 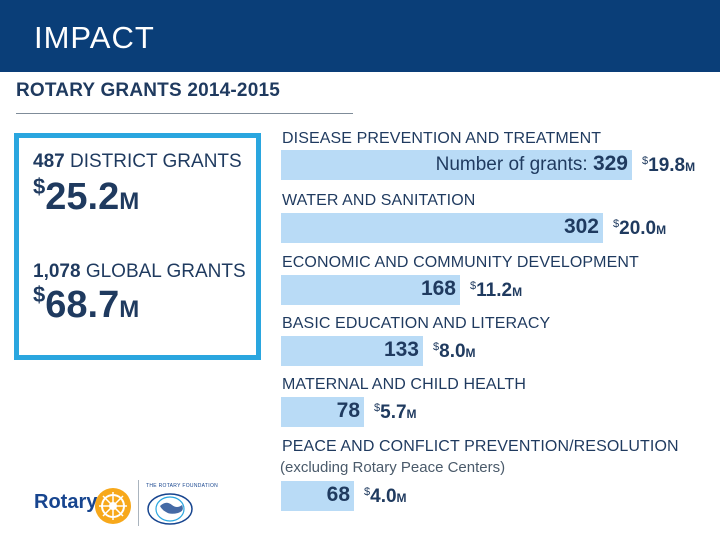 I want to click on amount-value: 20.0, so click(x=638, y=228).